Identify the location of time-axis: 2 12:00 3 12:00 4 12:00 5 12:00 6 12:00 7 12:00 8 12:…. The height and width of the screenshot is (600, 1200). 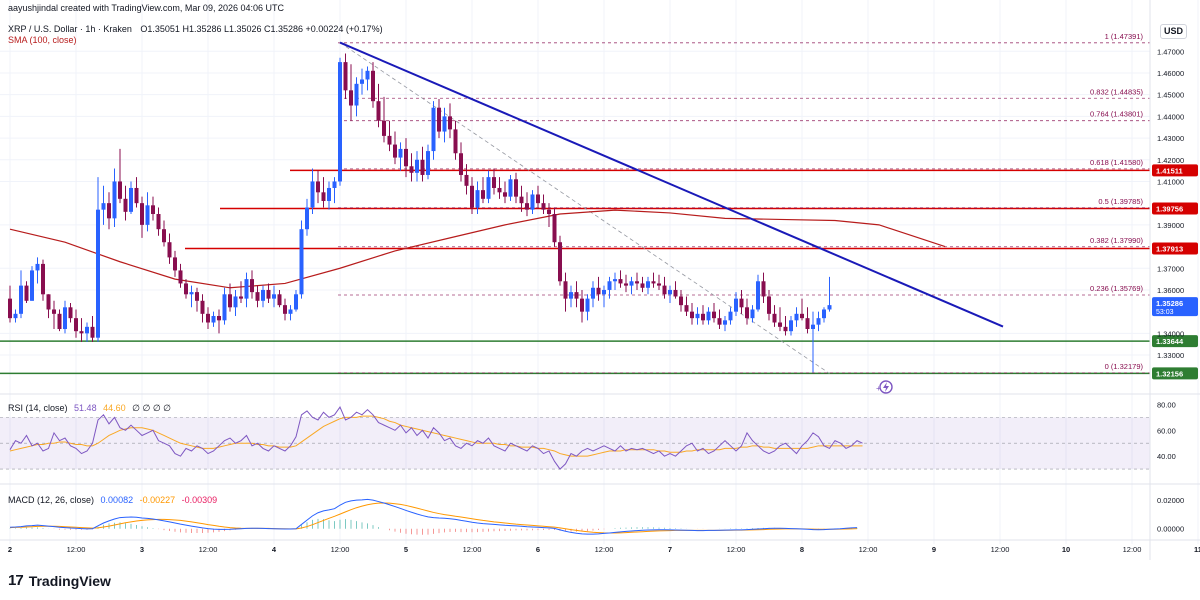
(604, 549).